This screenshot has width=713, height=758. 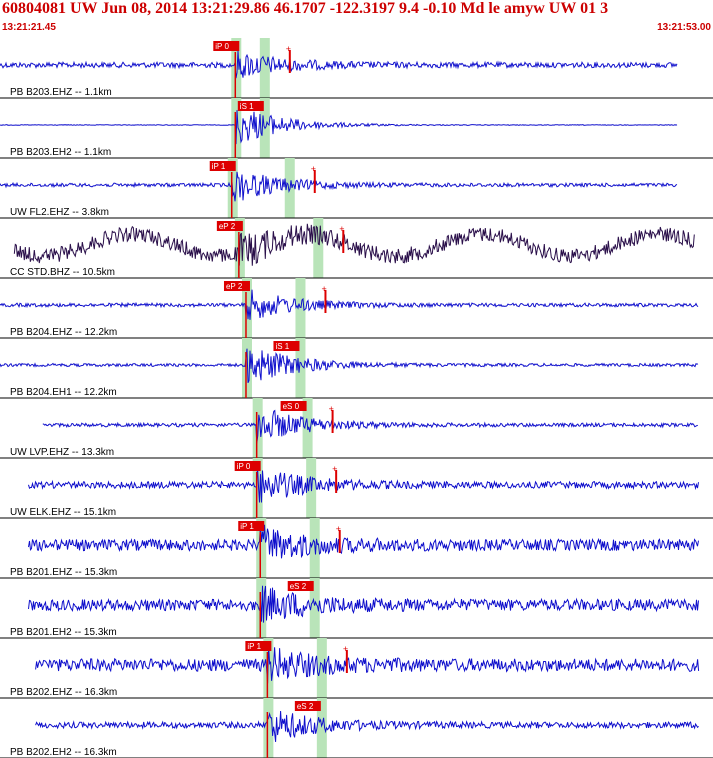 What do you see at coordinates (63, 572) in the screenshot?
I see `station-label: PB B201.EHZ -- 15.3km` at bounding box center [63, 572].